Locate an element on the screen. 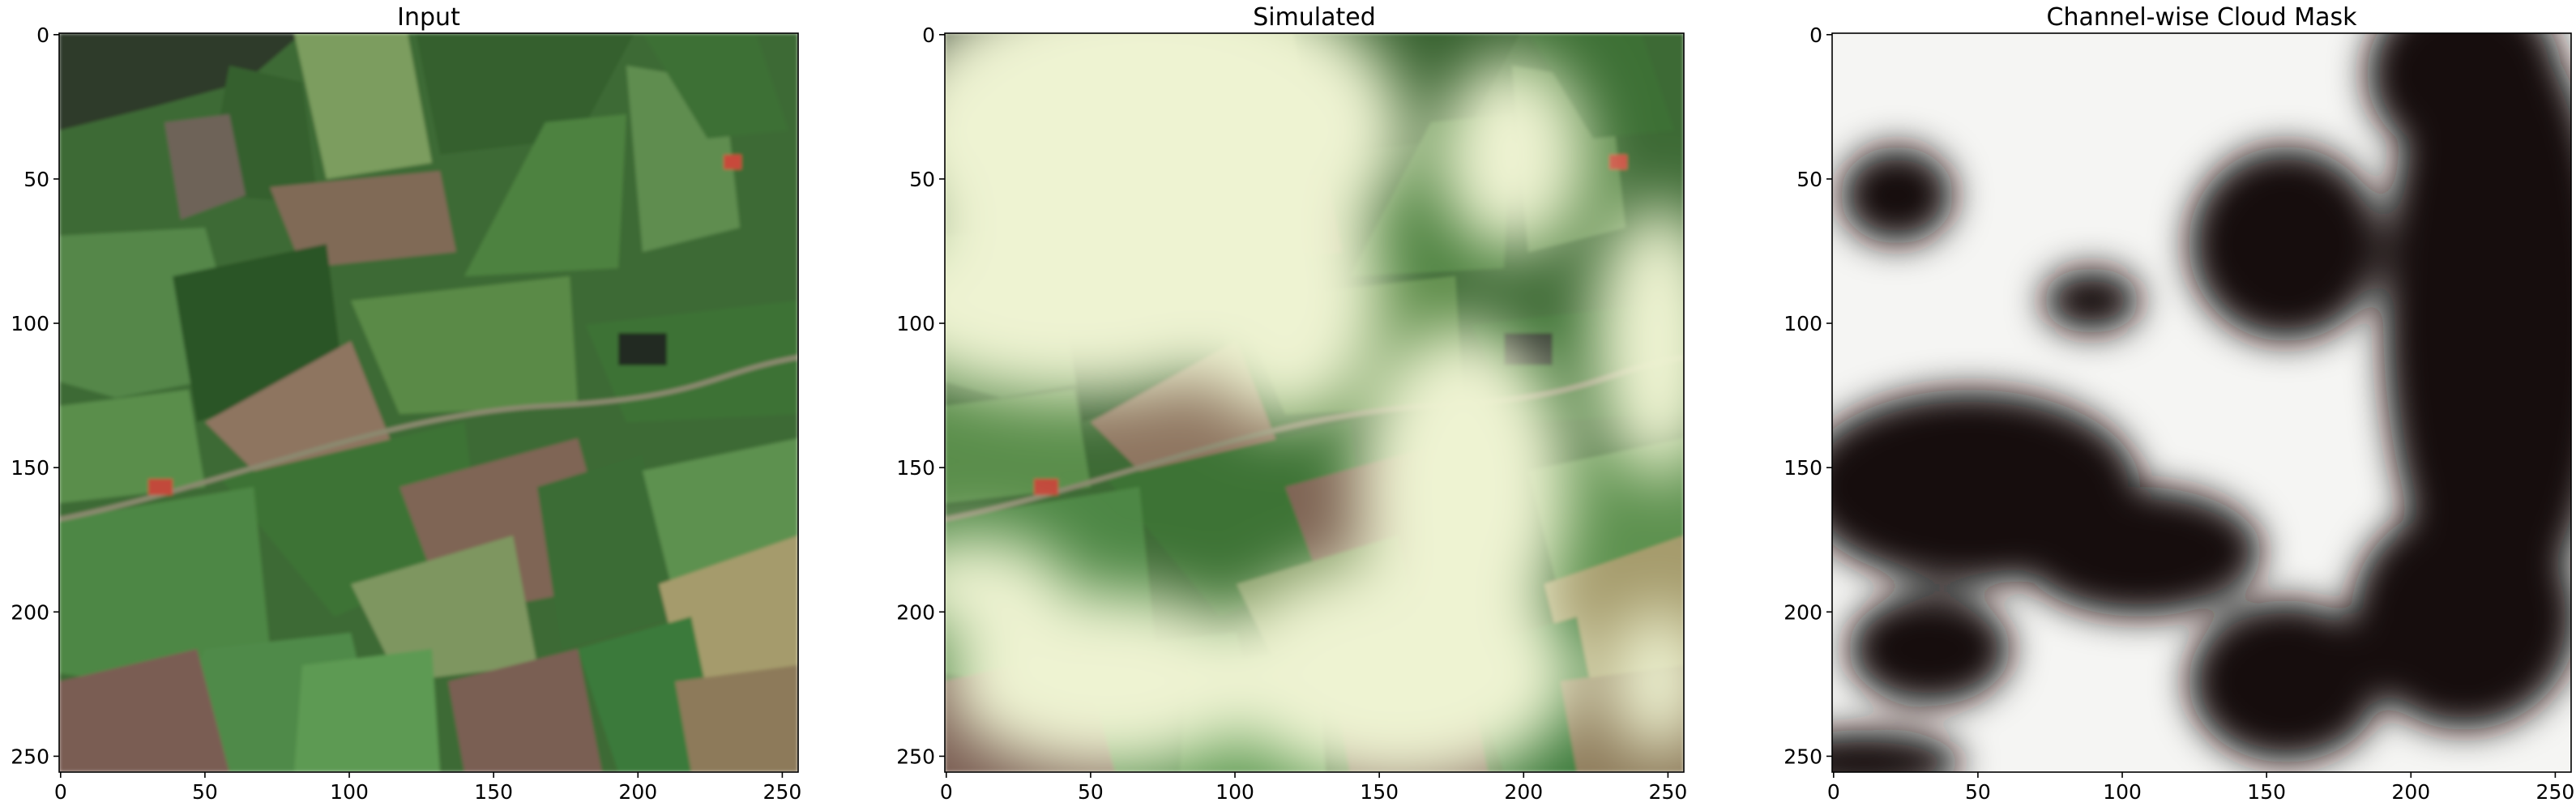 This screenshot has height=811, width=2576. axes-title: Simulated is located at coordinates (1314, 17).